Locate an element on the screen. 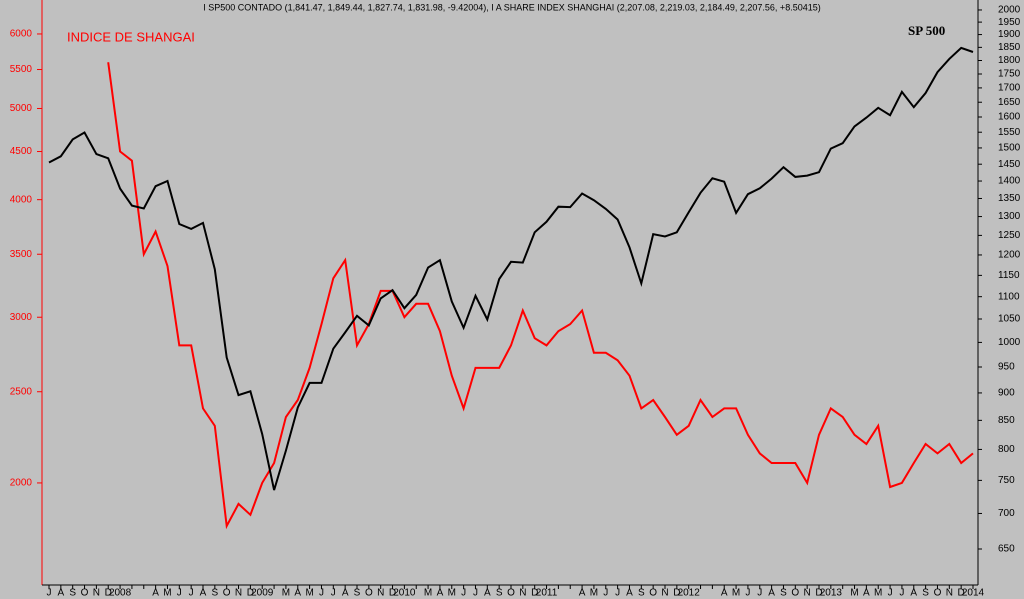 The width and height of the screenshot is (1024, 599). y2-tick-label: 1400 is located at coordinates (1009, 181).